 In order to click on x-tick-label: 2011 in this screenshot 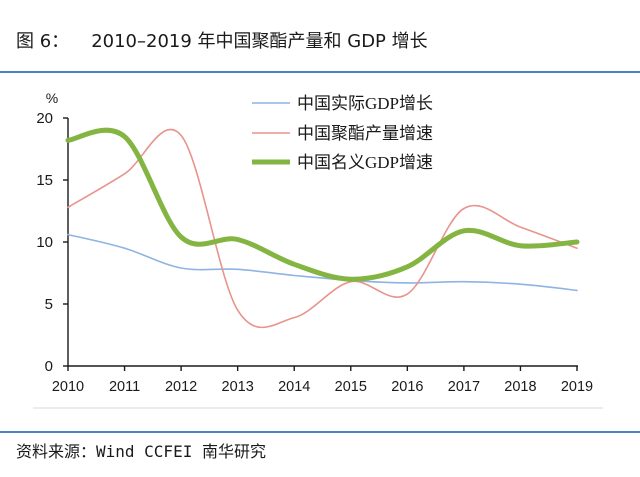, I will do `click(124, 387)`.